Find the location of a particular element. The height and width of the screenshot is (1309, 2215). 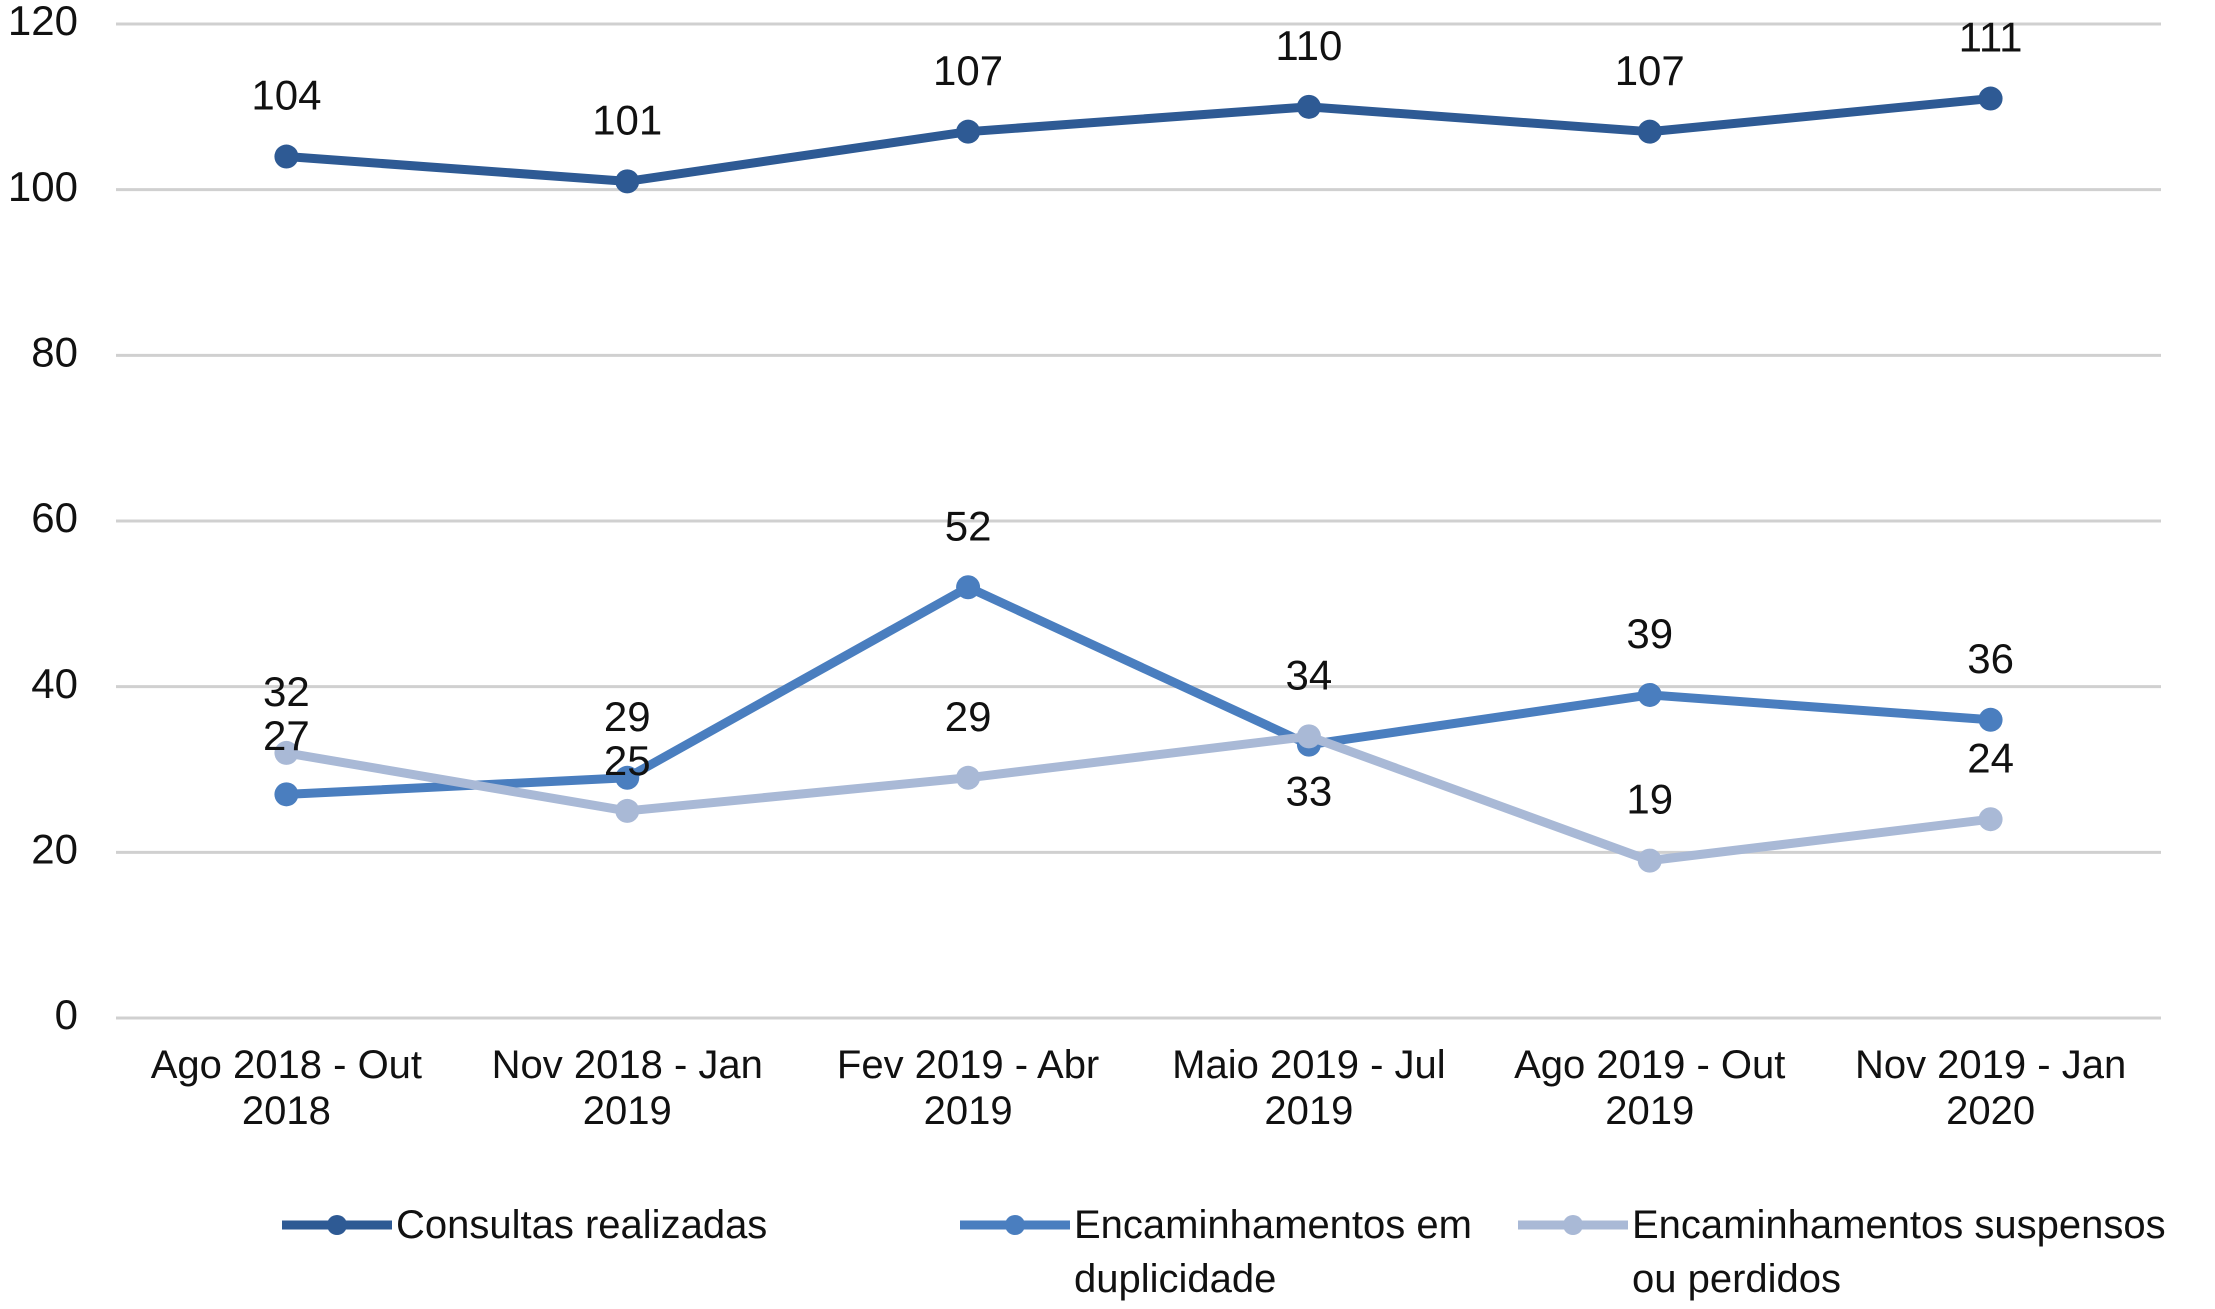

legend-label: Encaminhamentos em duplicidade is located at coordinates (1273, 1252).